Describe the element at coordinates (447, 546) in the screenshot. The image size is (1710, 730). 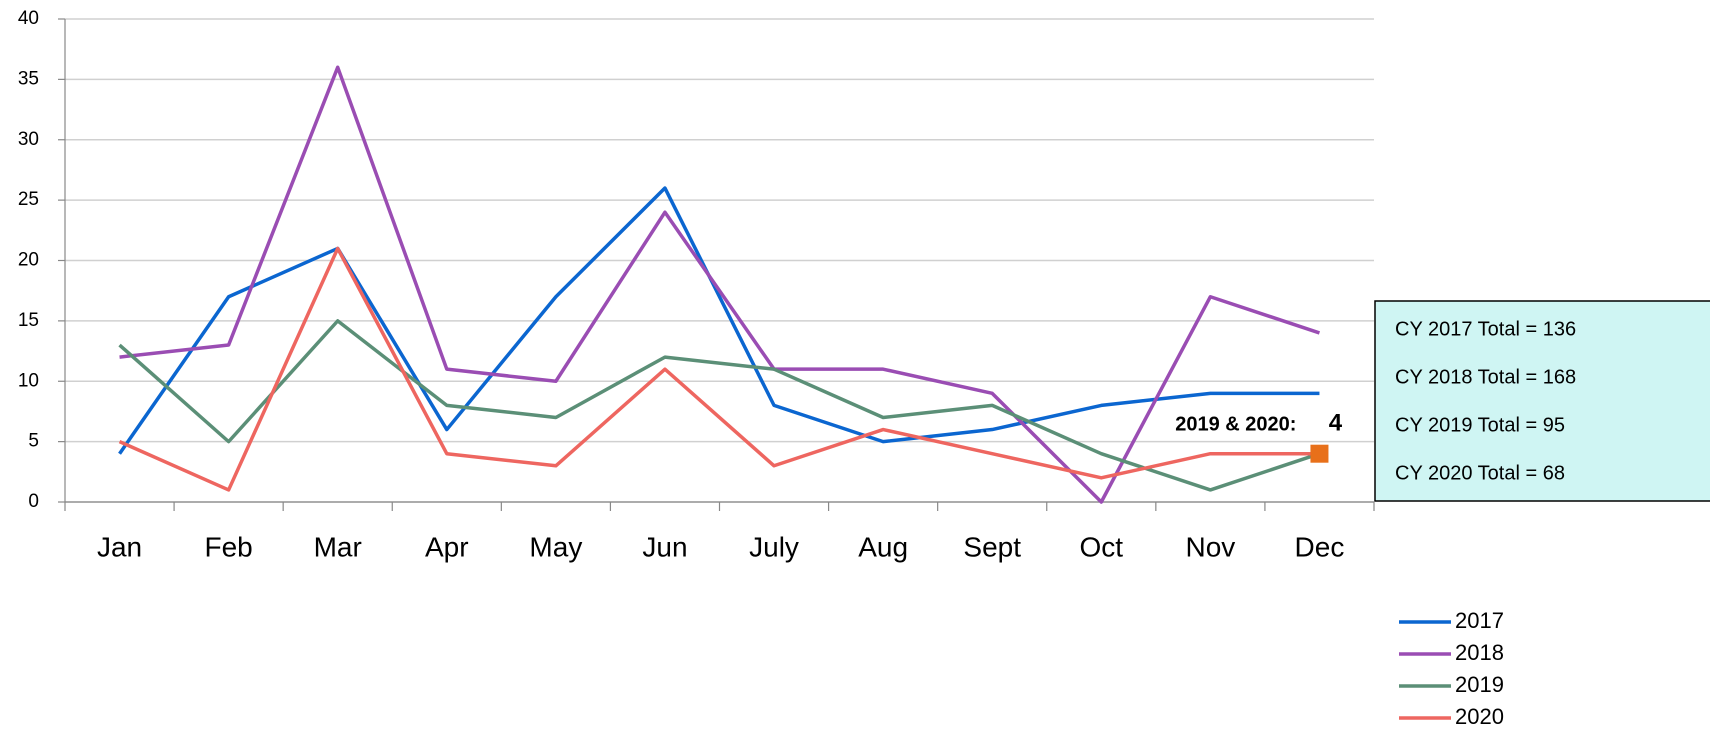
I see `x-tick-label: Apr` at that location.